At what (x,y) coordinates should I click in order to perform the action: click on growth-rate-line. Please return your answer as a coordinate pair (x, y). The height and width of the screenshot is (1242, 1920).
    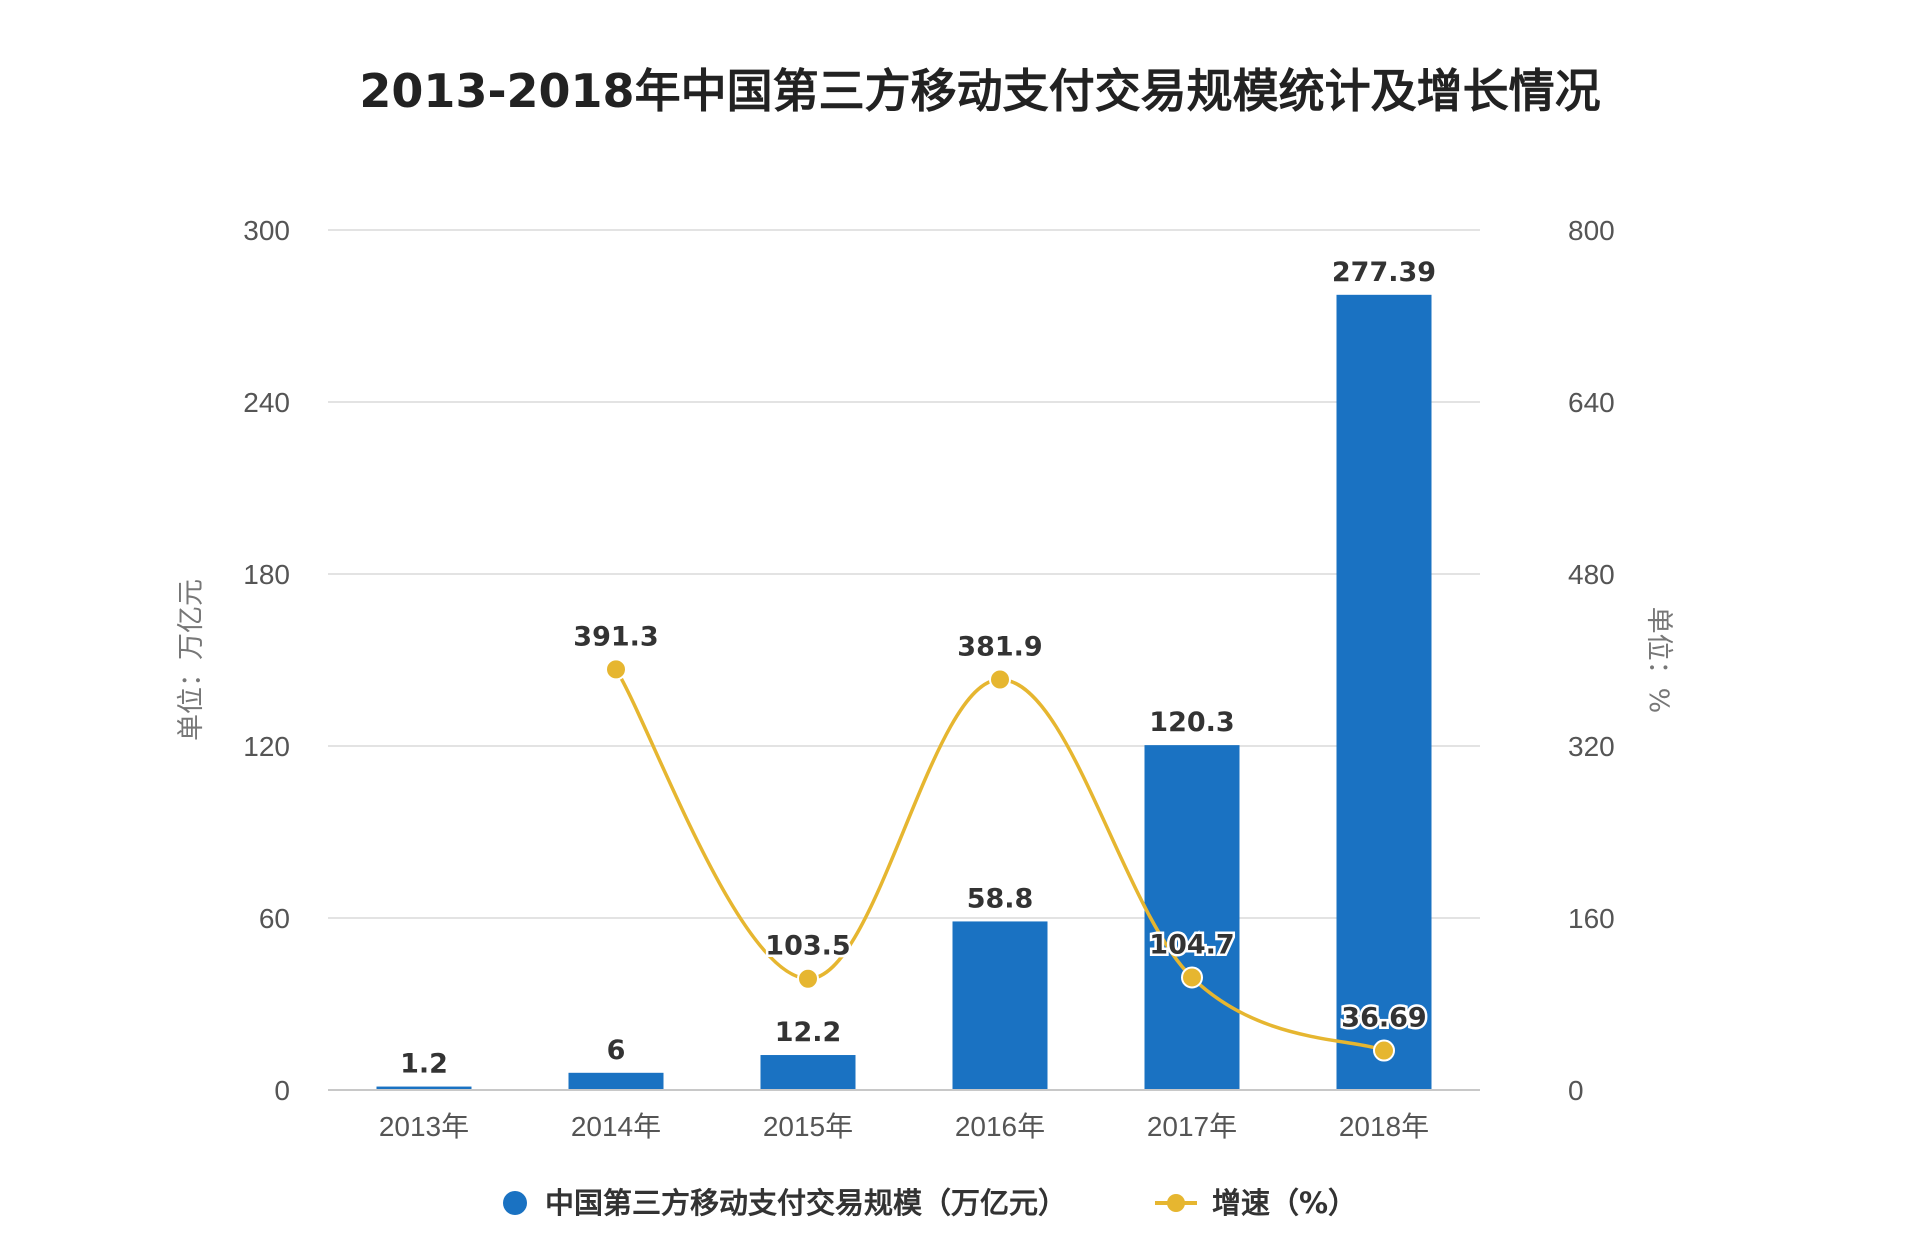
    Looking at the image, I should click on (999, 860).